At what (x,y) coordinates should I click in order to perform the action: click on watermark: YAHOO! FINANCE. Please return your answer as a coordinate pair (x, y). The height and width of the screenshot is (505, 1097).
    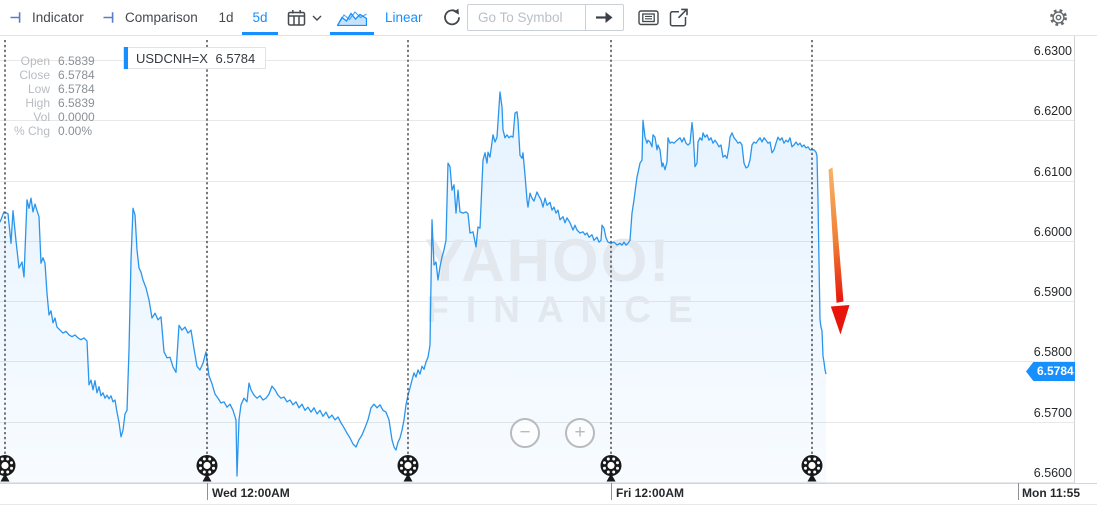
    Looking at the image, I should click on (567, 278).